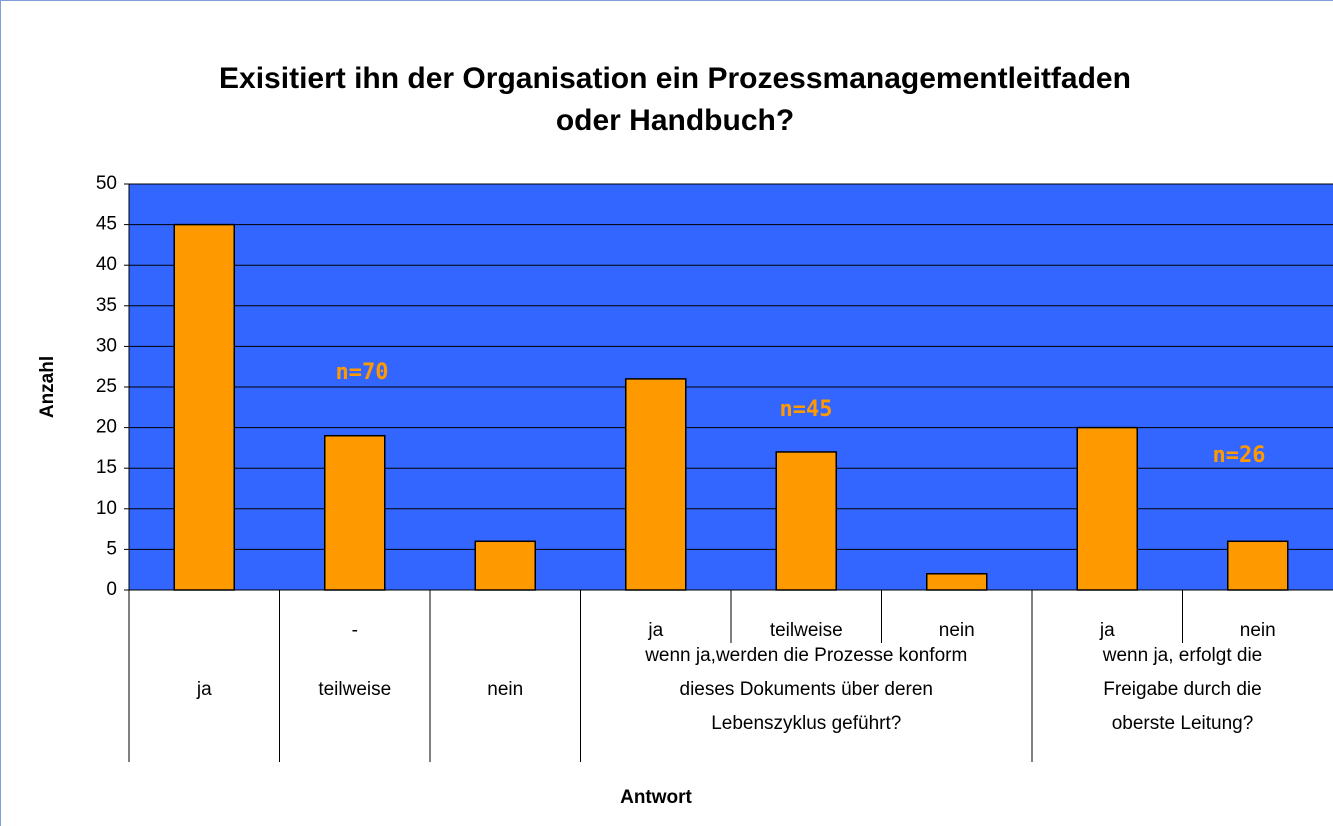  I want to click on y-tick-label: 15, so click(106, 467).